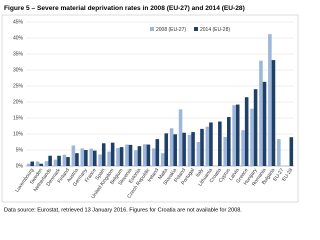 The width and height of the screenshot is (320, 240). Describe the element at coordinates (18, 118) in the screenshot. I see `y-tick-label: 15%` at that location.